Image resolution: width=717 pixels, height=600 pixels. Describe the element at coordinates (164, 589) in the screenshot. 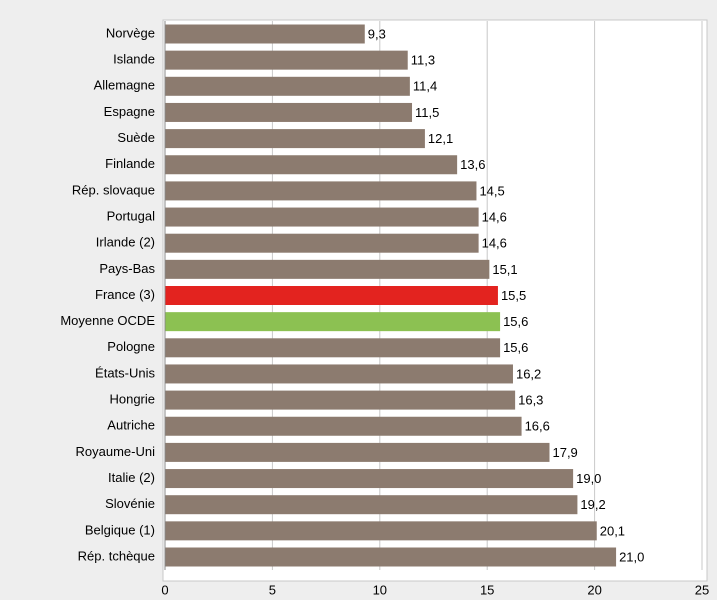

I see `x-tick-label: 0` at that location.